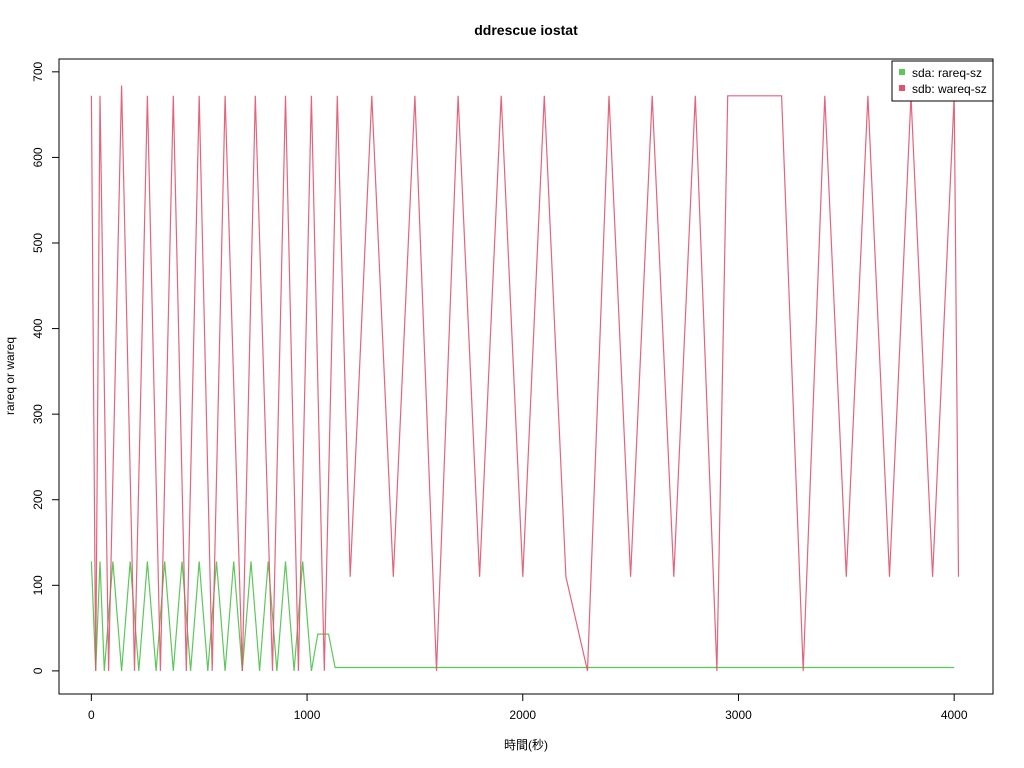 The image size is (1024, 768). Describe the element at coordinates (38, 585) in the screenshot. I see `y-tick-label: 100` at that location.